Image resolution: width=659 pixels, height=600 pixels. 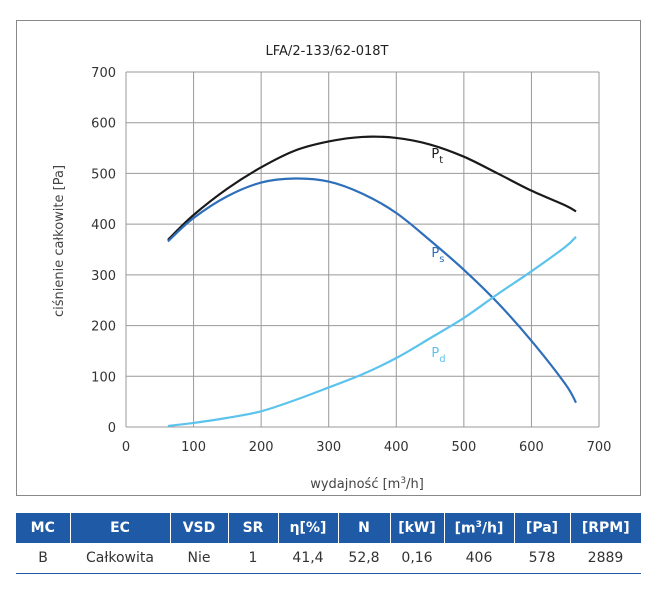 What do you see at coordinates (479, 558) in the screenshot?
I see `table-cell: 406` at bounding box center [479, 558].